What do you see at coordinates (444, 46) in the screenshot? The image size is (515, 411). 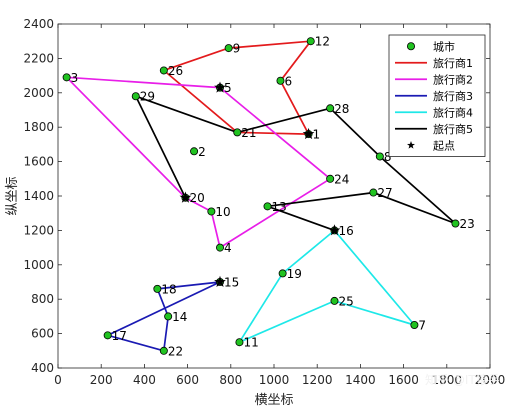 I see `legend-city-label: 城市` at bounding box center [444, 46].